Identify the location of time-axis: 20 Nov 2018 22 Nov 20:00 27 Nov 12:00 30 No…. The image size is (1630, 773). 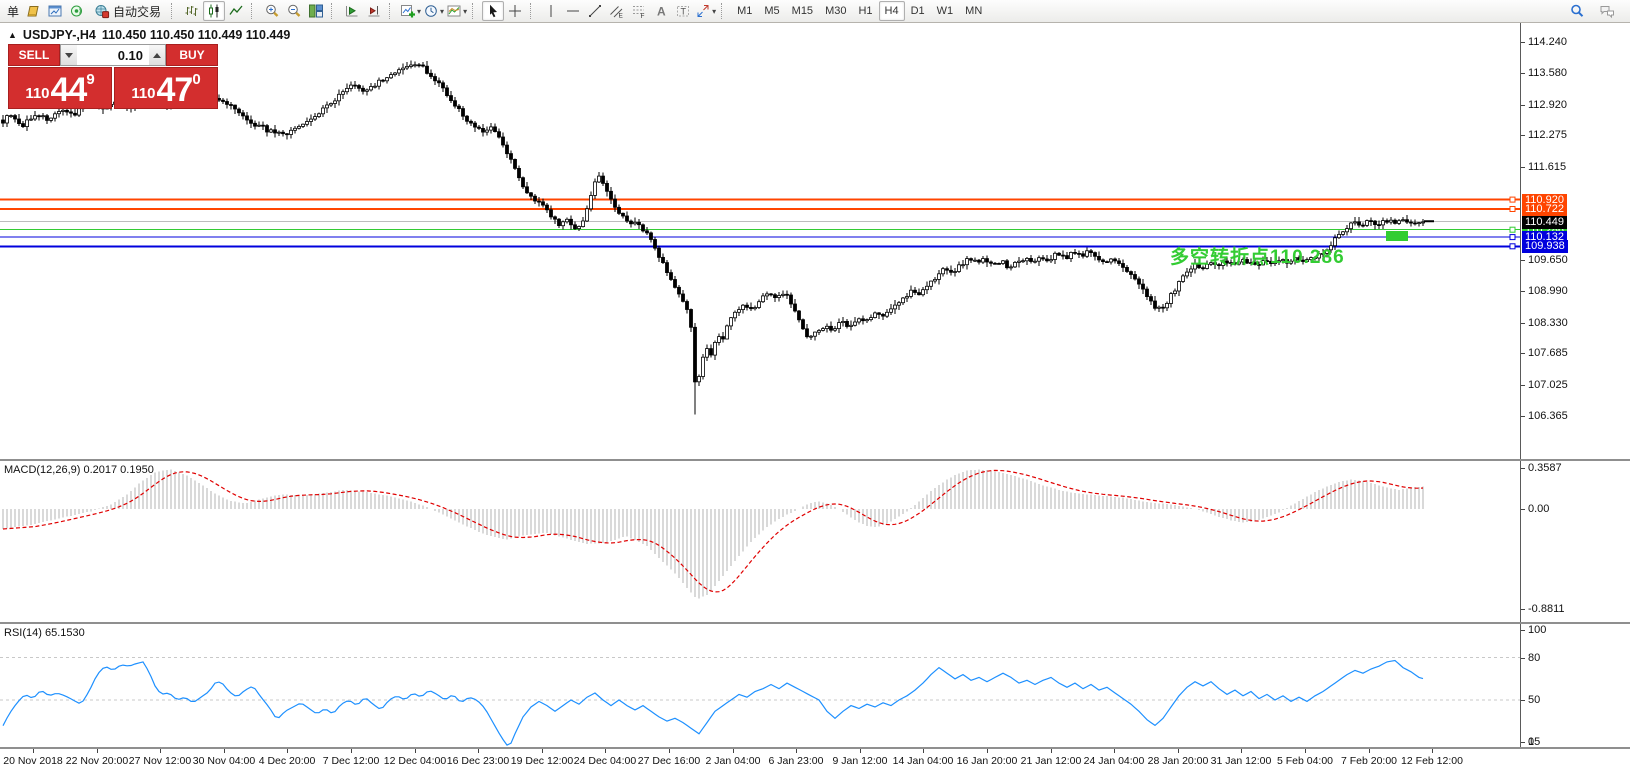
(815, 761).